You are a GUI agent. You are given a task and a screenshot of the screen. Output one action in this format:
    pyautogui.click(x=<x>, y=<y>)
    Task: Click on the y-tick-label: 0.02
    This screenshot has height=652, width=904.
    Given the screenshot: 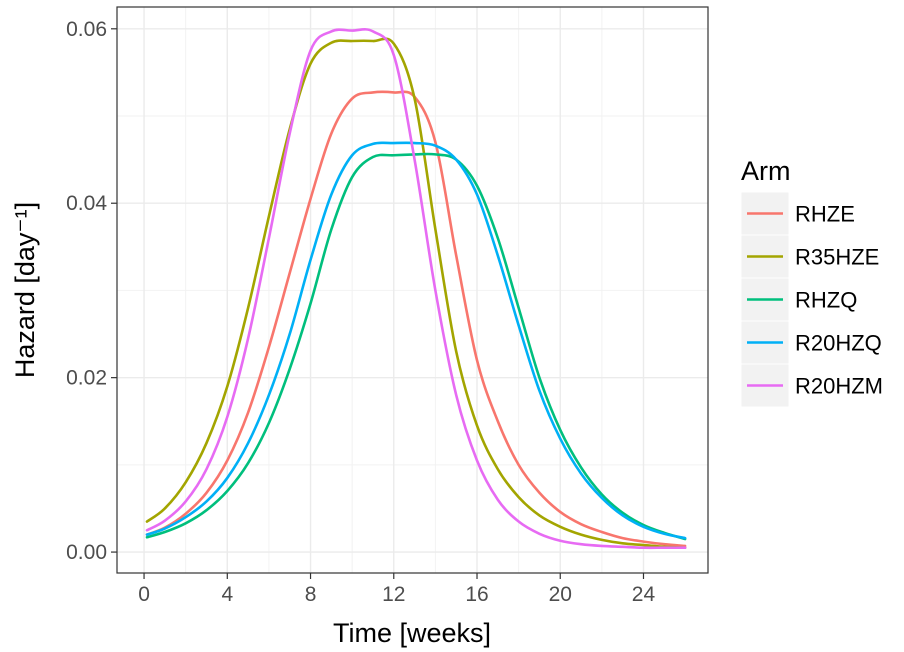 What is the action you would take?
    pyautogui.click(x=86, y=378)
    